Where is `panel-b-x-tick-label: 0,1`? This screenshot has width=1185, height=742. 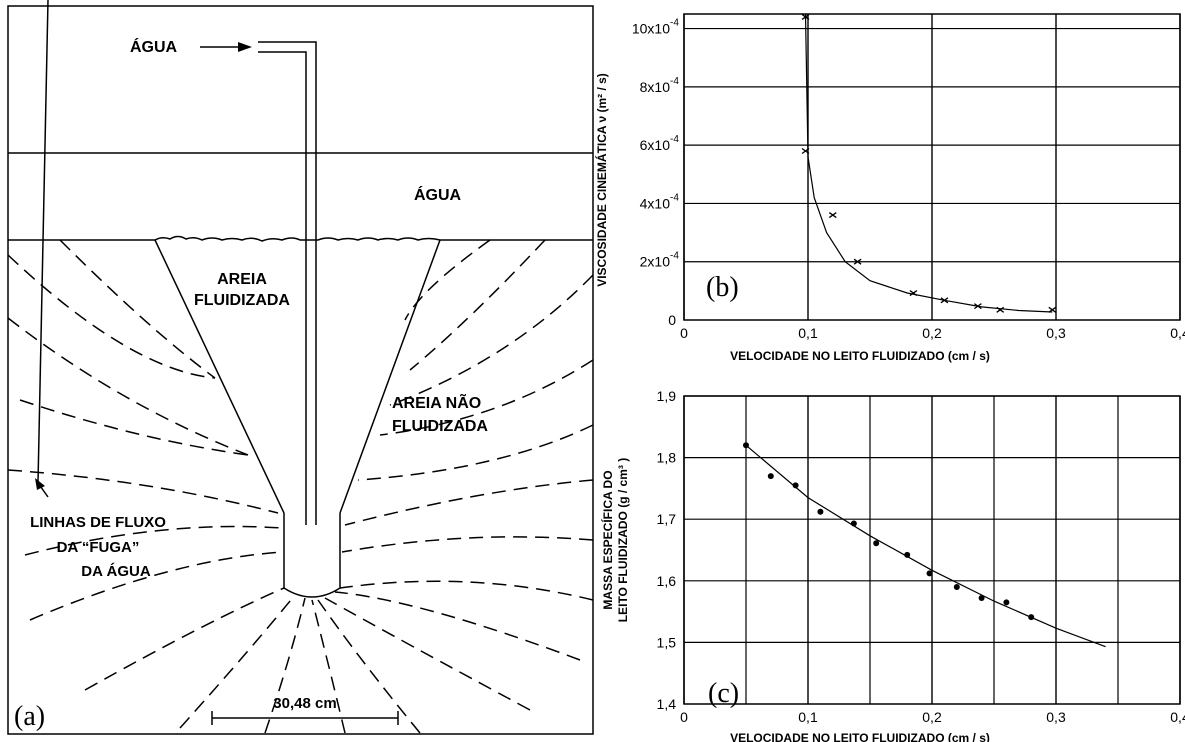 panel-b-x-tick-label: 0,1 is located at coordinates (808, 333).